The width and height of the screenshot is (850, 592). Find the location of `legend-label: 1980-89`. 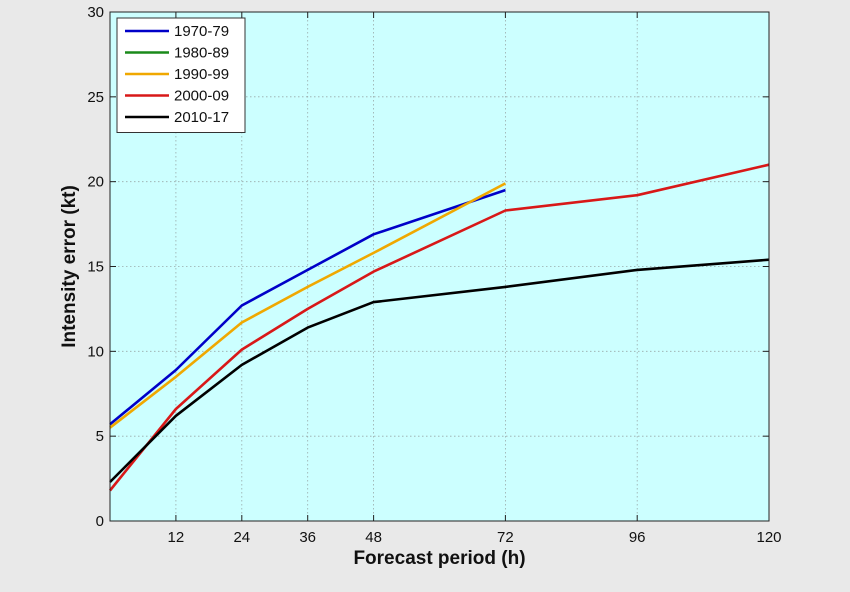

legend-label: 1980-89 is located at coordinates (201, 53).